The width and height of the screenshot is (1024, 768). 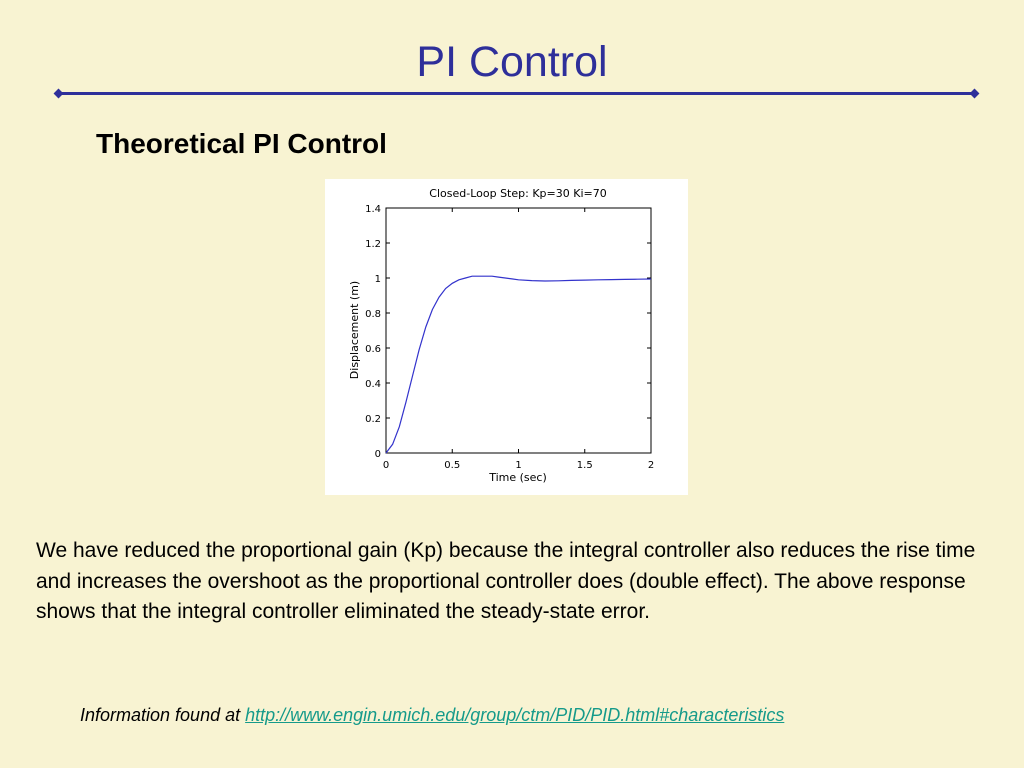 I want to click on y-tick-label: 0.4, so click(x=373, y=384).